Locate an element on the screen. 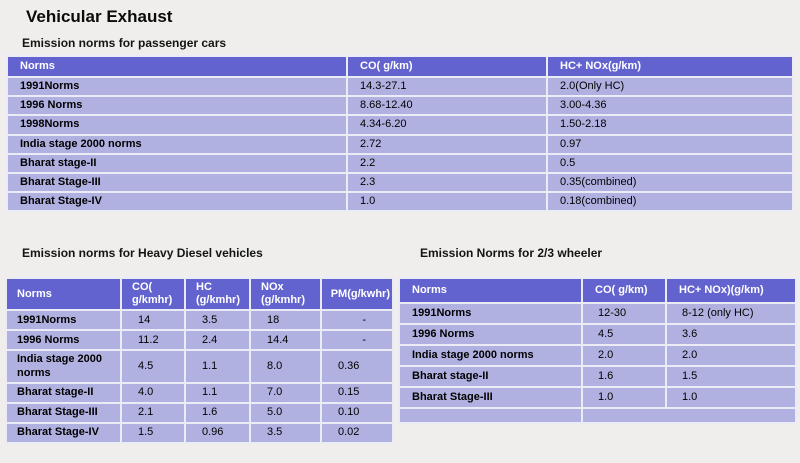  value-cell: 12-30 is located at coordinates (624, 313).